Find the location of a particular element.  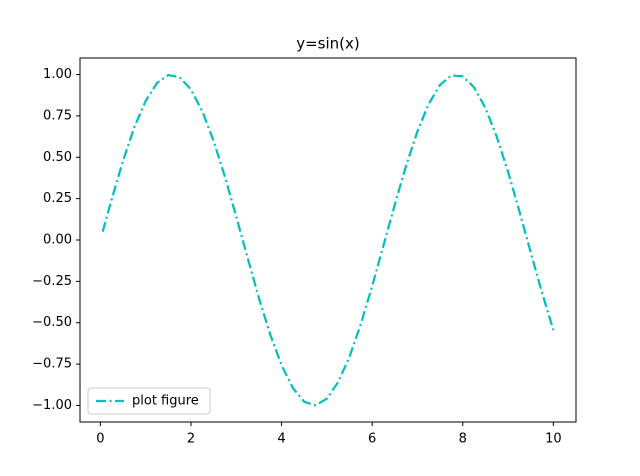

y-tick-label: 0.50 is located at coordinates (57, 157).